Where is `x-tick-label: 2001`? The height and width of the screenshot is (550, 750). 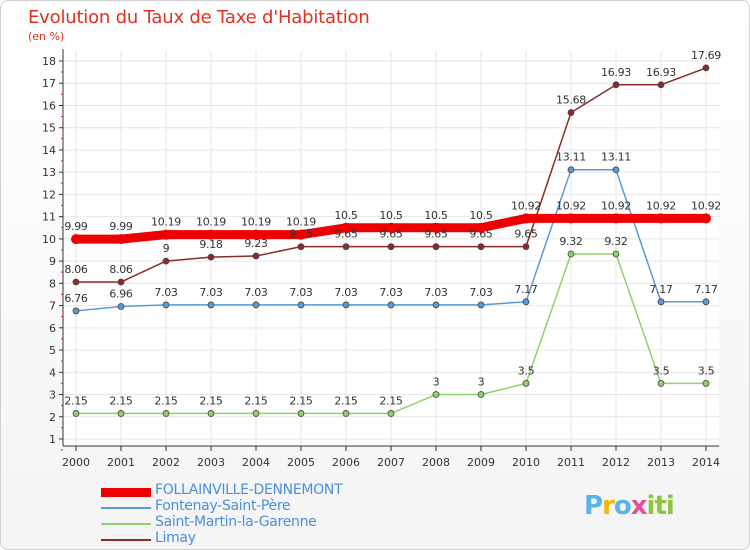 x-tick-label: 2001 is located at coordinates (121, 462).